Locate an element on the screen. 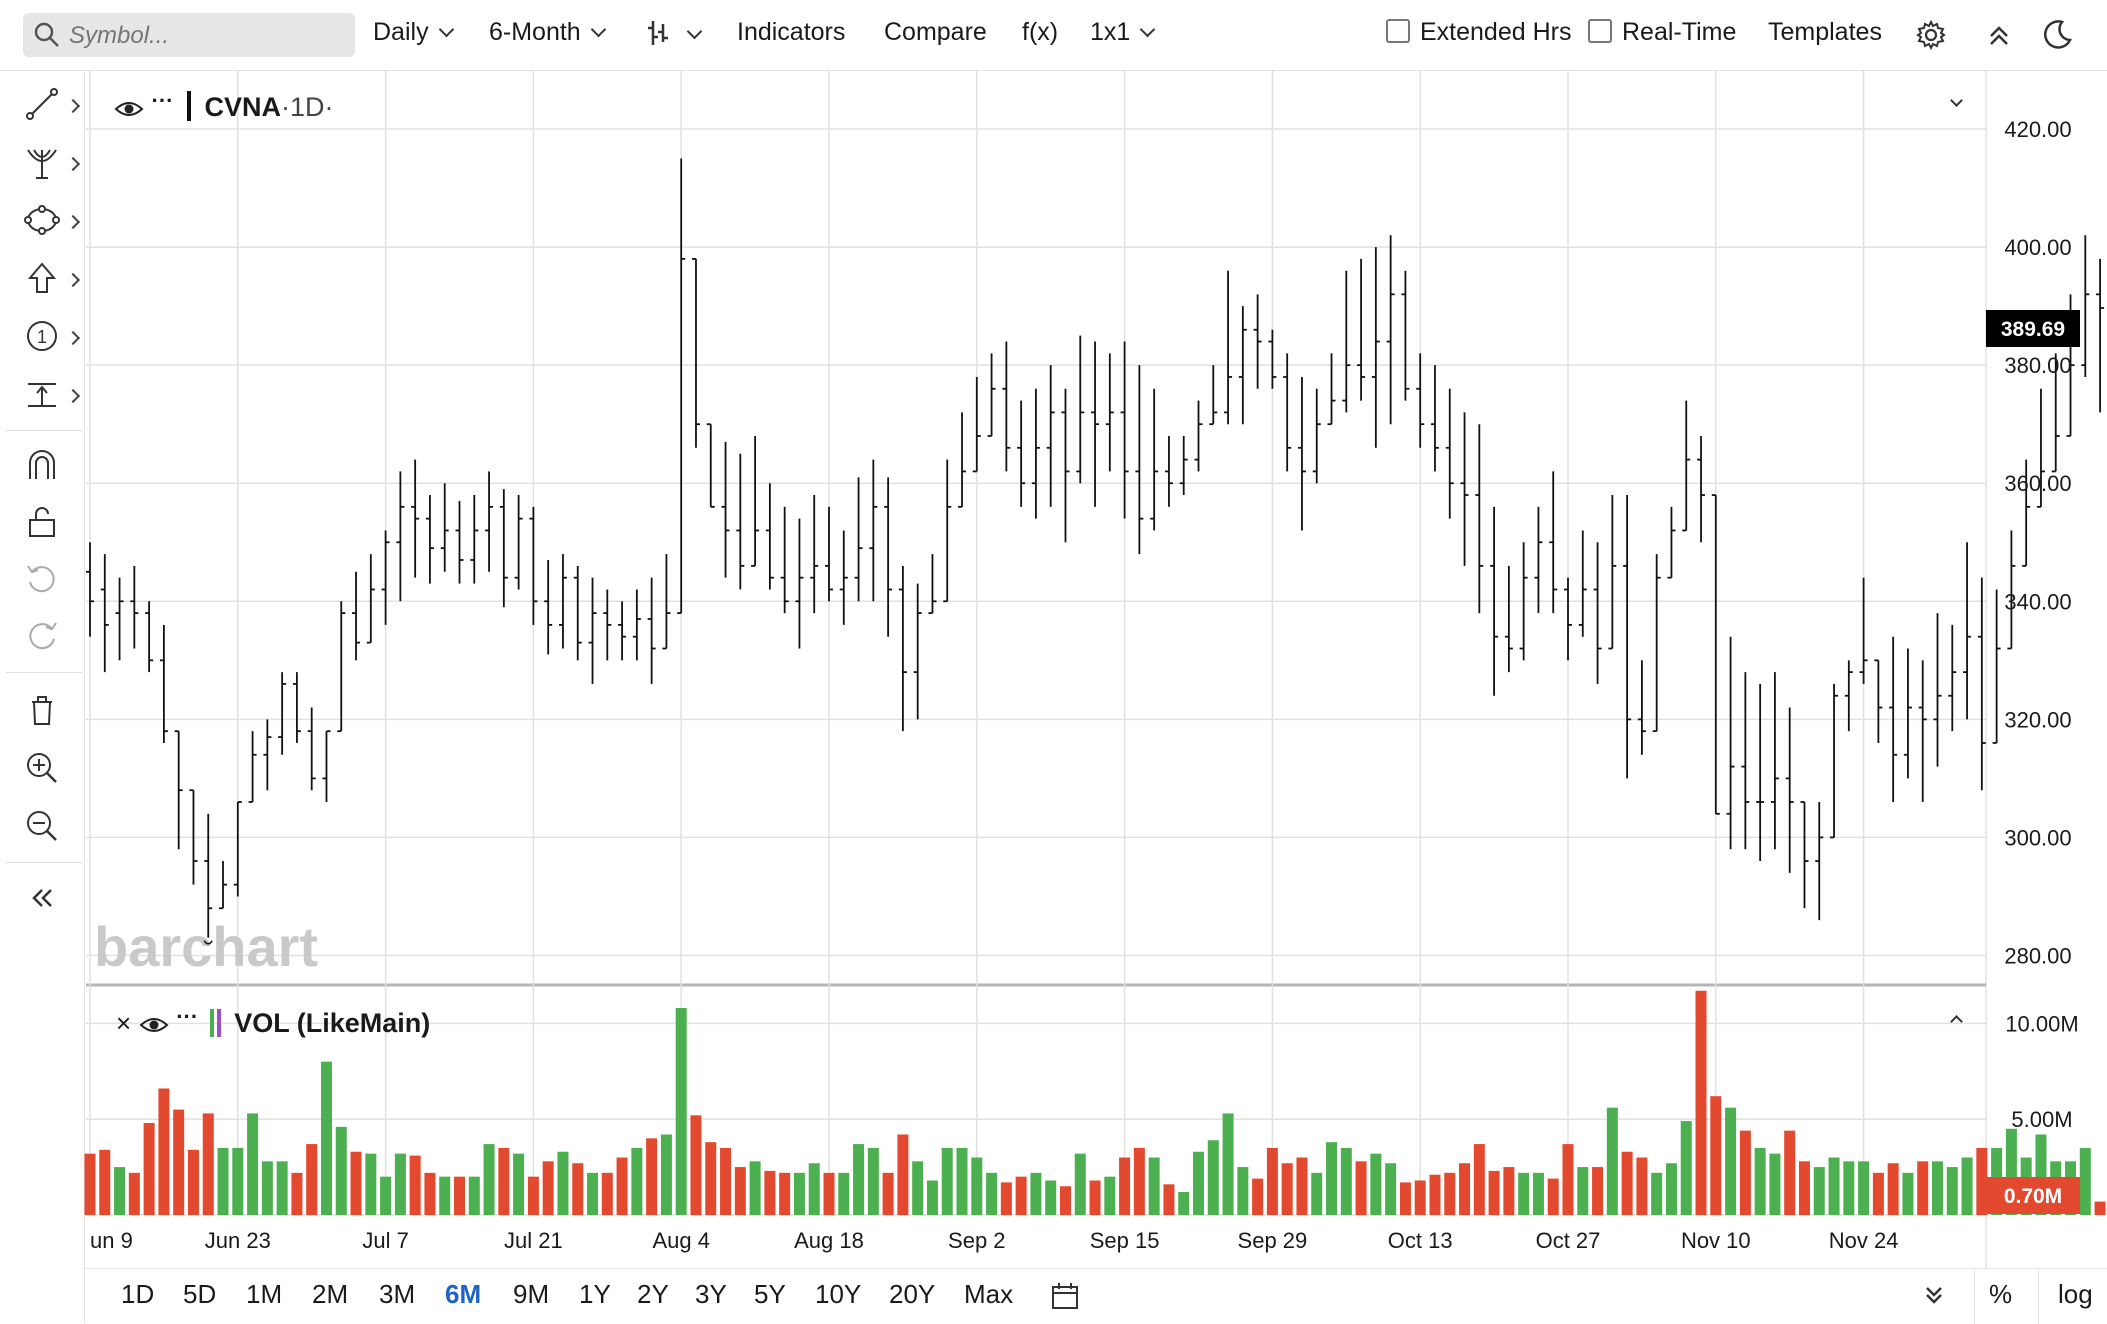 This screenshot has height=1324, width=2107. range-button-2y: 2Y is located at coordinates (653, 1294).